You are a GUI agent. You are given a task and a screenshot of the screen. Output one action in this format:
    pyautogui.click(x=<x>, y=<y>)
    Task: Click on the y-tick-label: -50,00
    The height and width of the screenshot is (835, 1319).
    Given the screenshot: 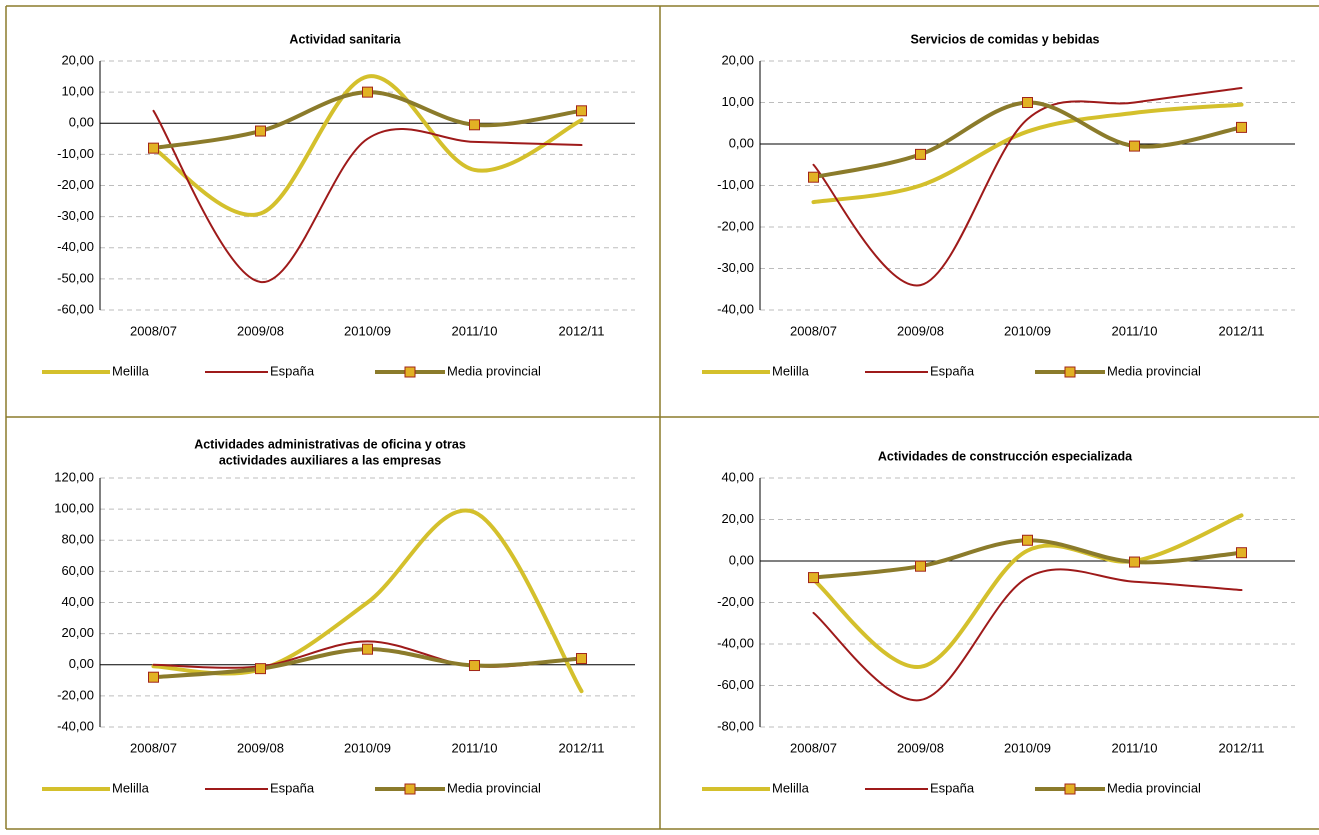 What is the action you would take?
    pyautogui.click(x=75, y=277)
    